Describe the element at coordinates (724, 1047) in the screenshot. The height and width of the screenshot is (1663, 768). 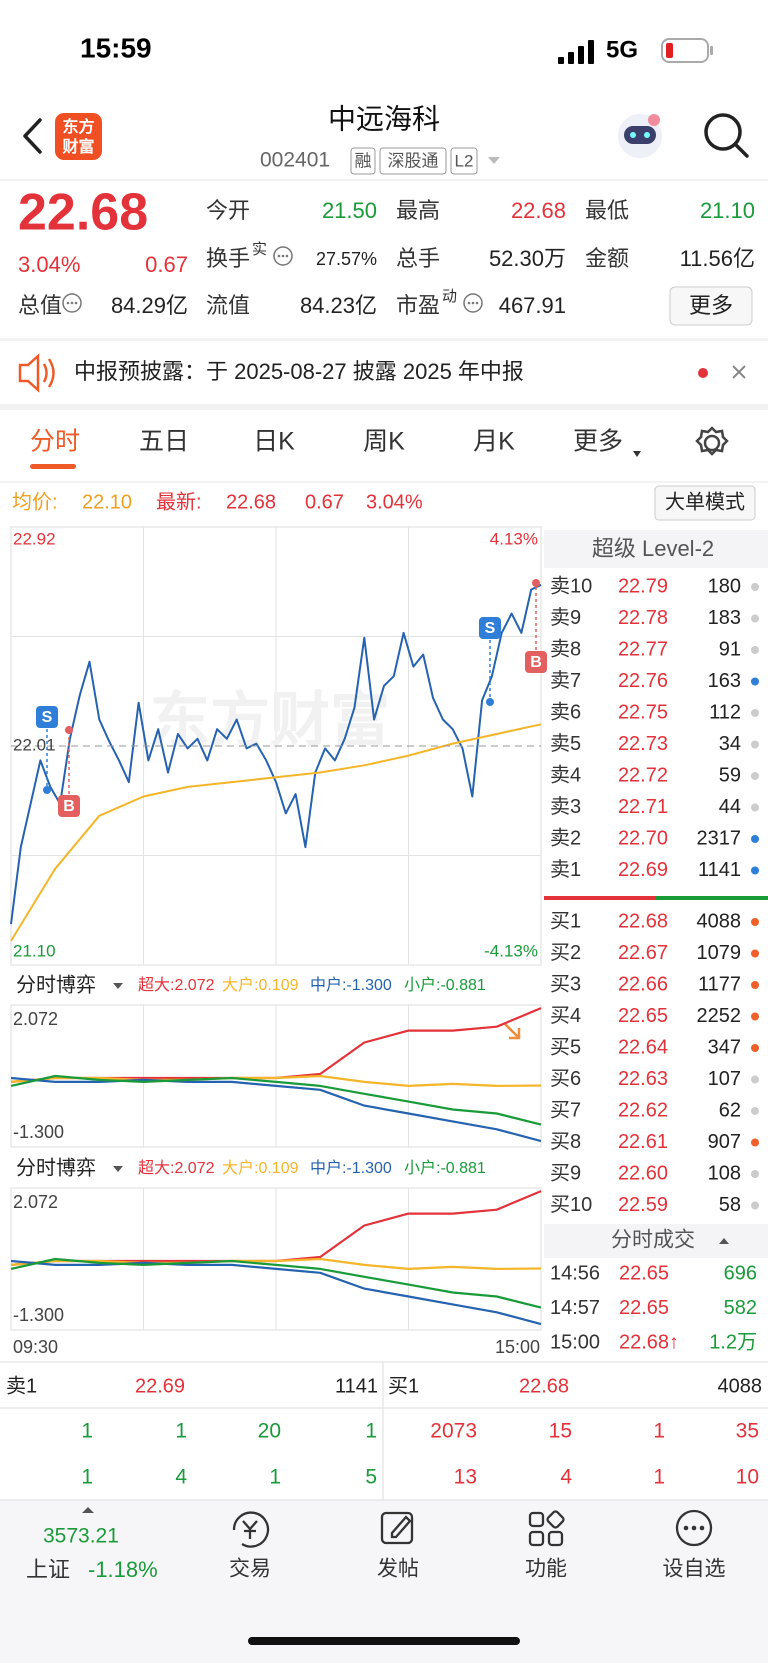
I see `bid-volume: 347` at that location.